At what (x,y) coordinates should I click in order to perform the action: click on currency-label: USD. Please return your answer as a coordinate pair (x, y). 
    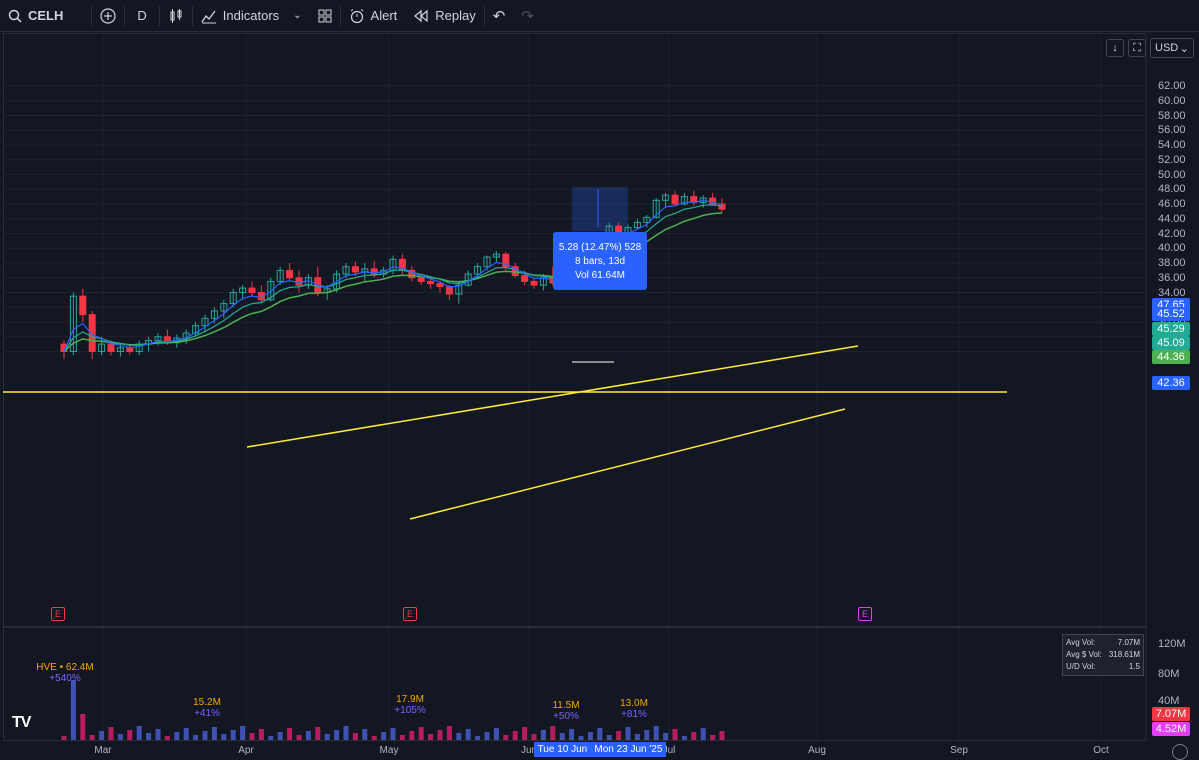
    Looking at the image, I should click on (1167, 48).